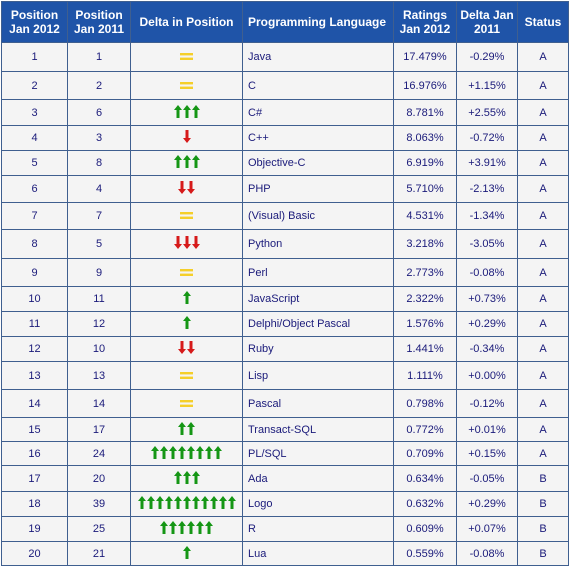 The image size is (570, 580). I want to click on language-cell: JavaScript, so click(318, 299).